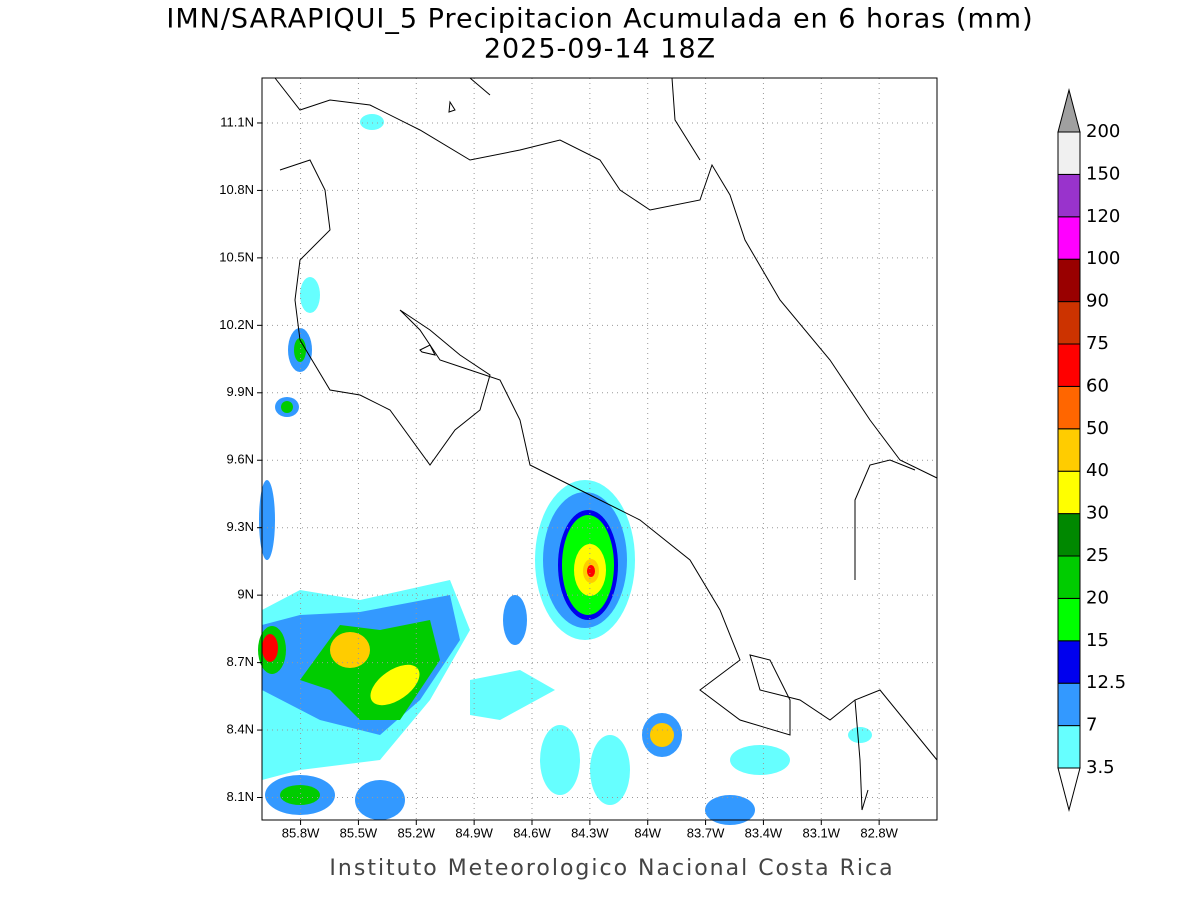  I want to click on colorbar-label: 75, so click(1097, 343).